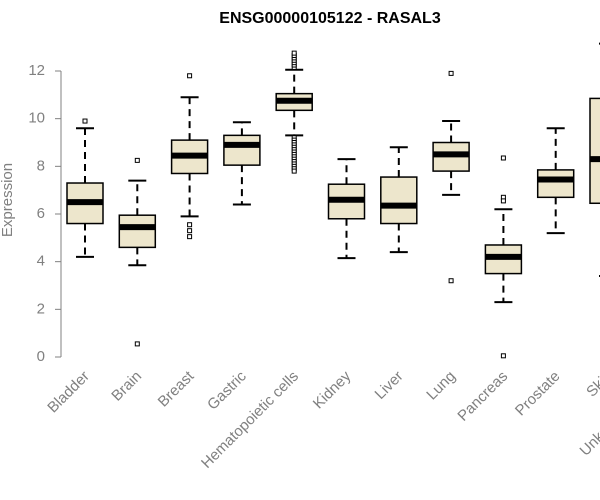  I want to click on x-tick-label: Lung, so click(441, 386).